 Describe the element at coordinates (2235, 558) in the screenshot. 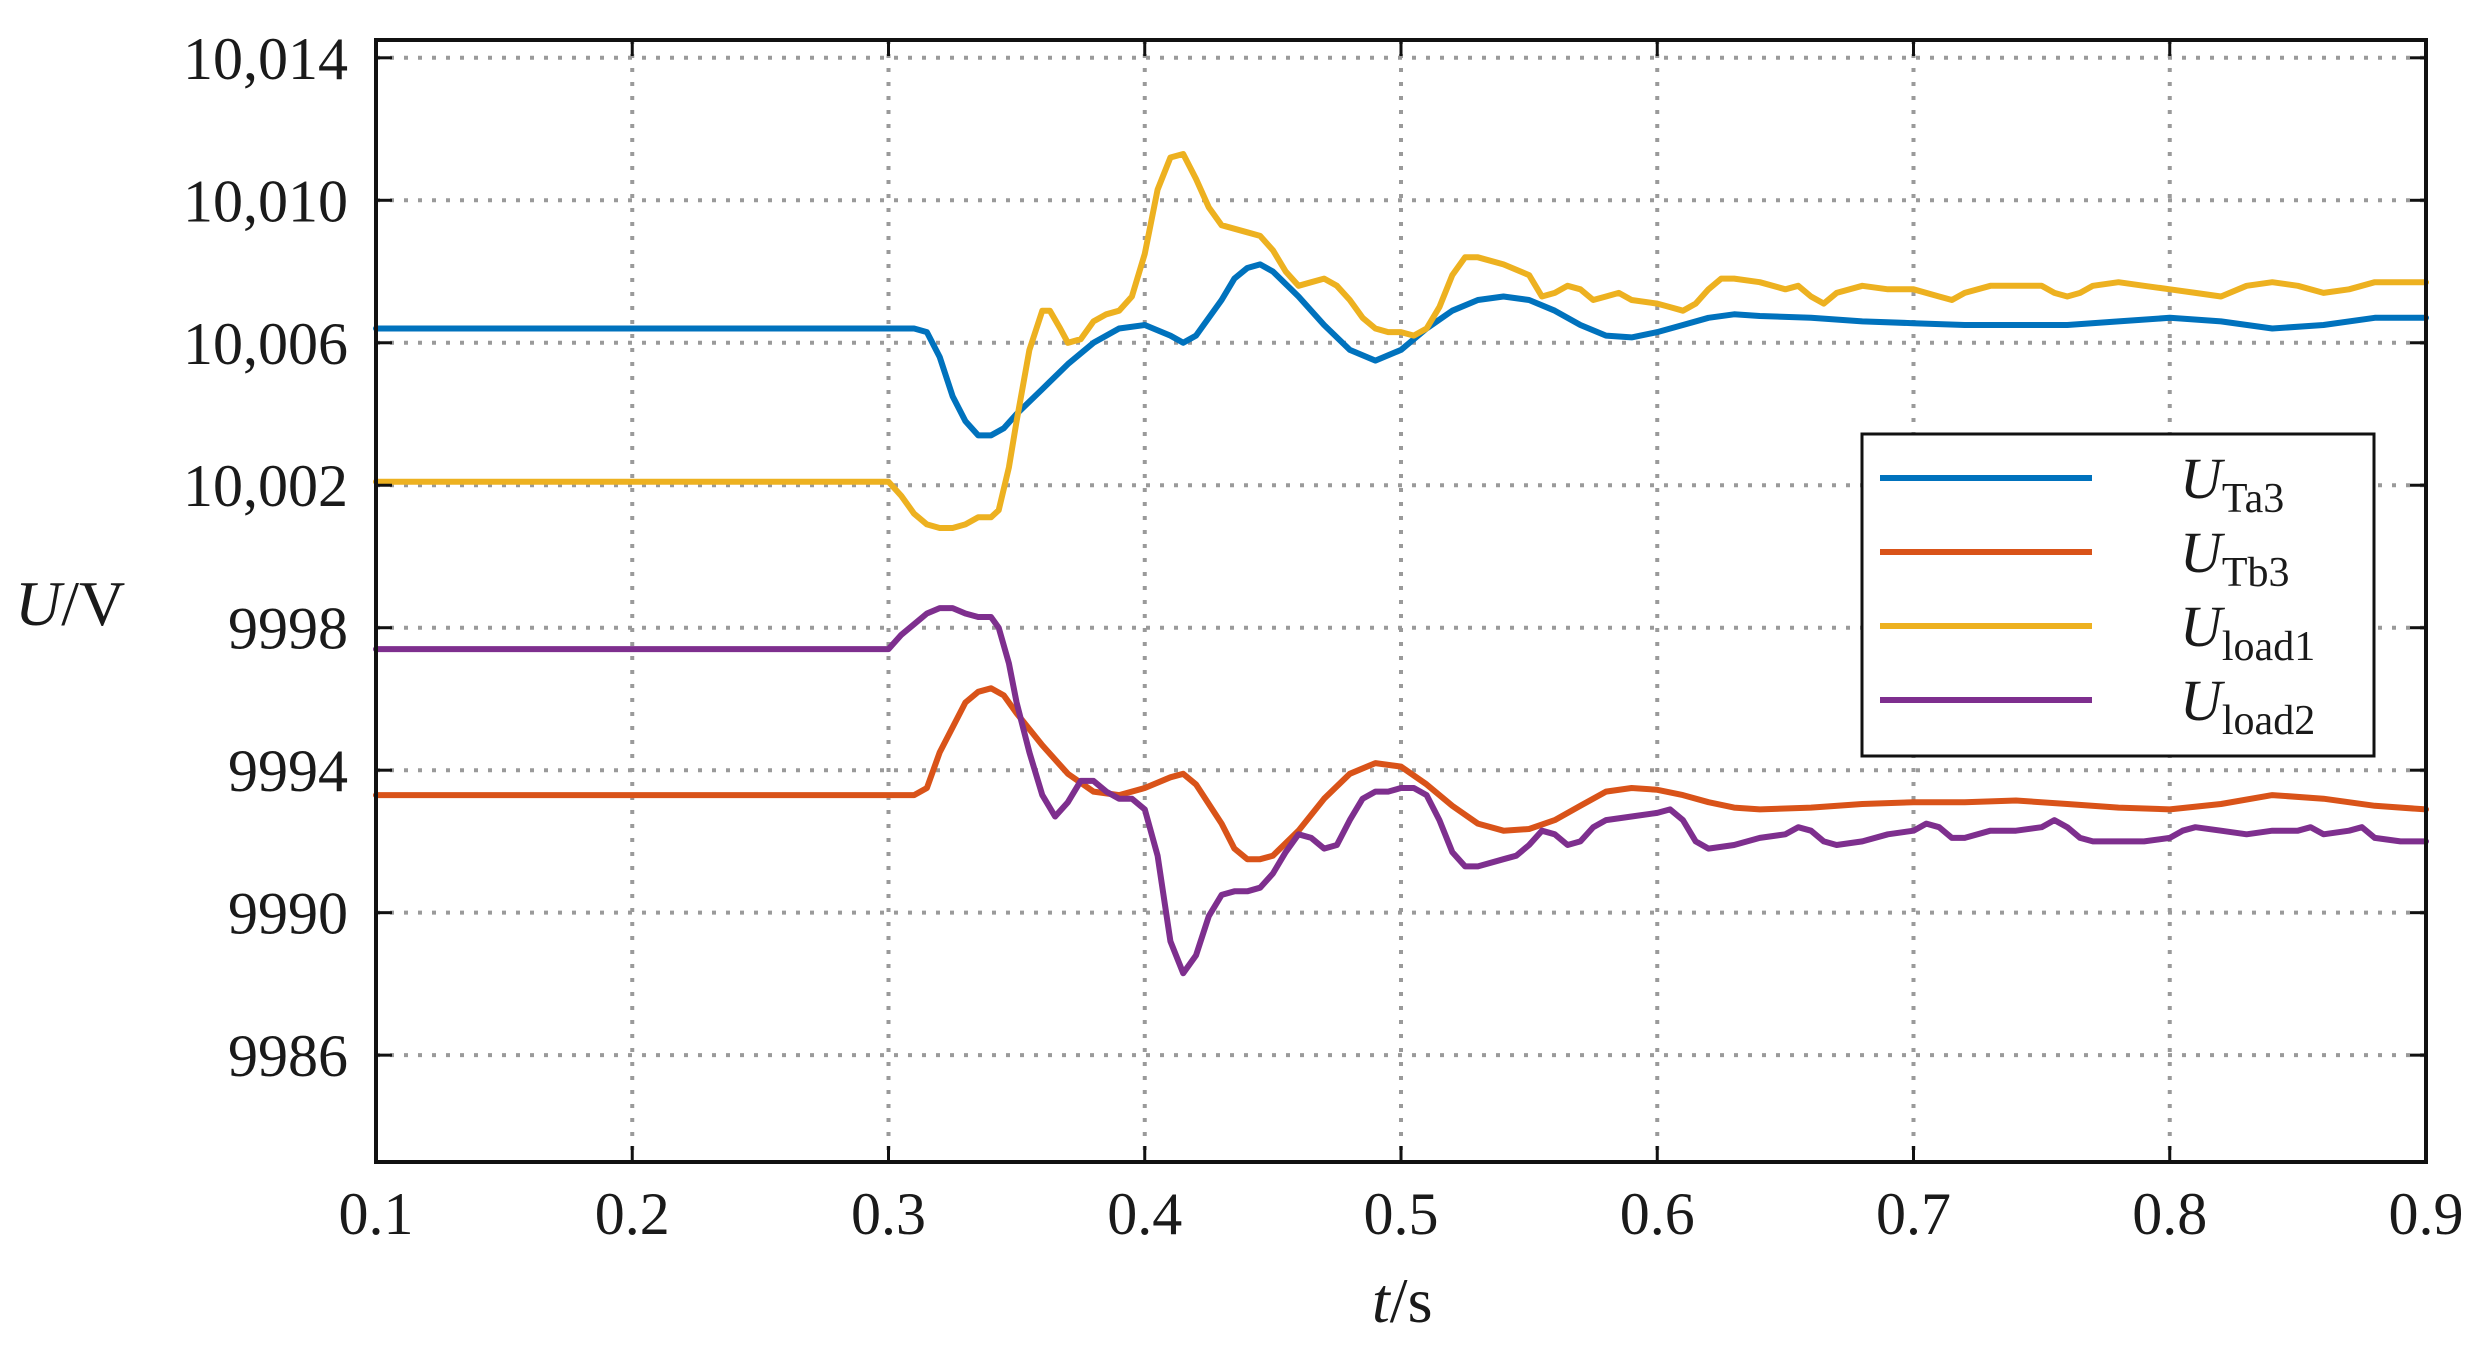

I see `legend-label-utb3: UTb3` at that location.